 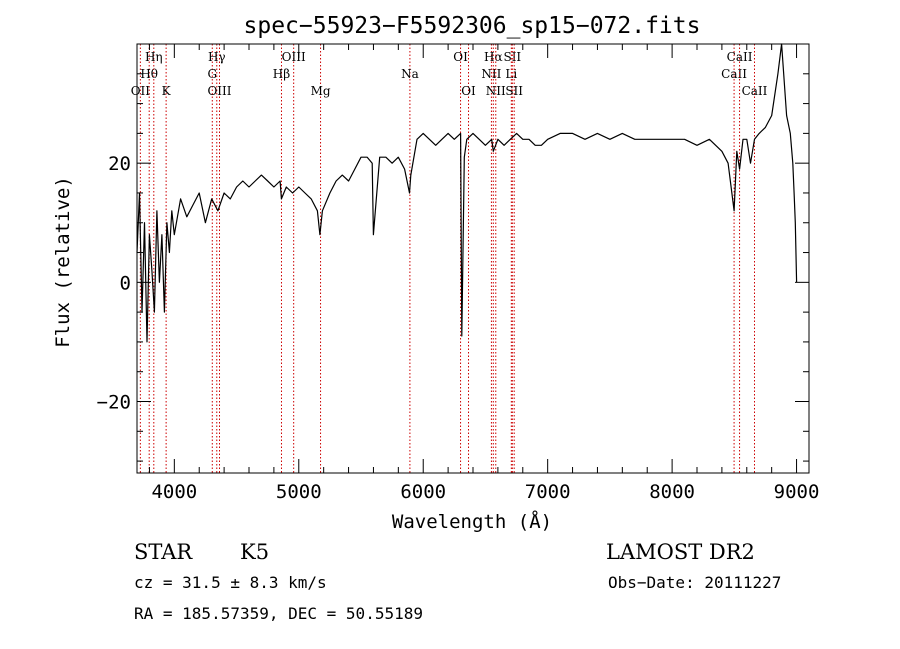 What do you see at coordinates (167, 91) in the screenshot?
I see `line-marker-label: K` at bounding box center [167, 91].